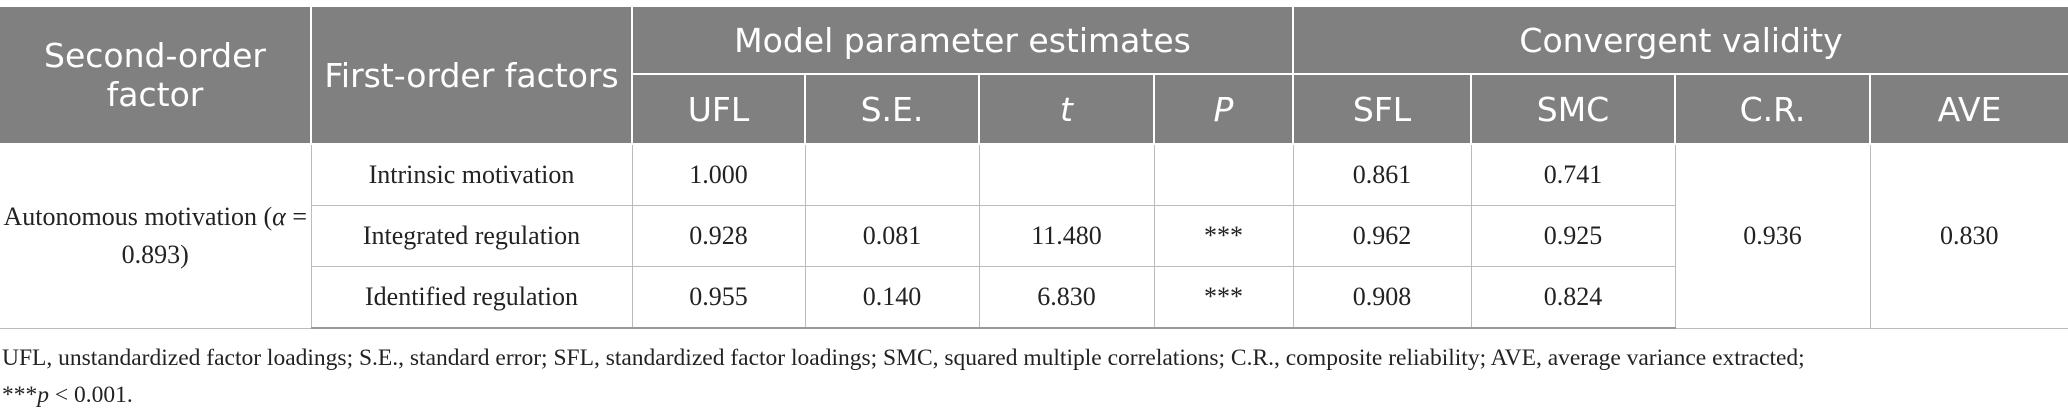  What do you see at coordinates (1066, 297) in the screenshot?
I see `cell: 6.830` at bounding box center [1066, 297].